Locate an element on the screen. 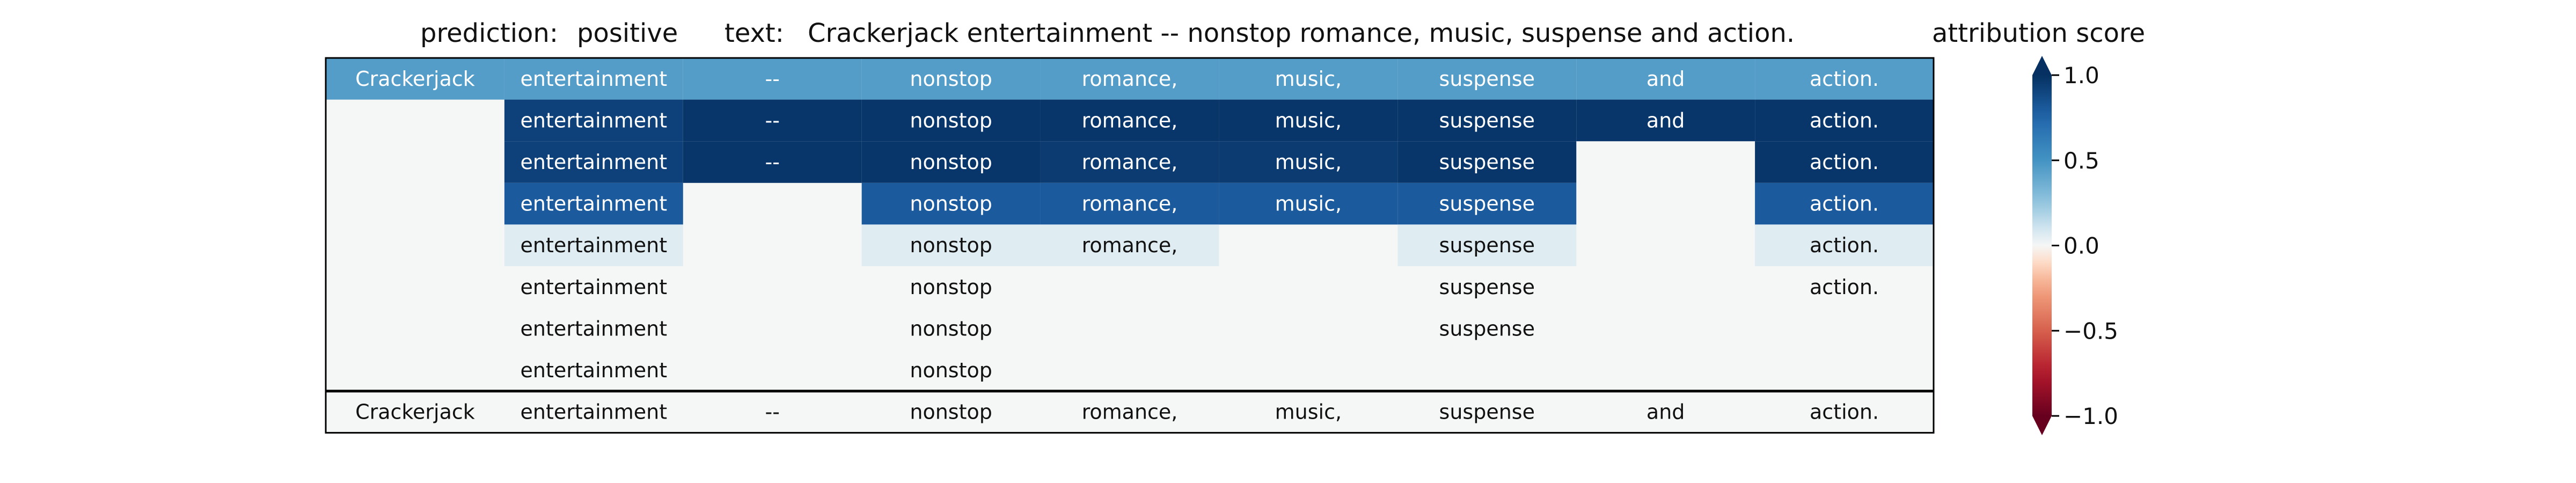 The width and height of the screenshot is (2576, 483). reference-token: entertainment is located at coordinates (594, 412).